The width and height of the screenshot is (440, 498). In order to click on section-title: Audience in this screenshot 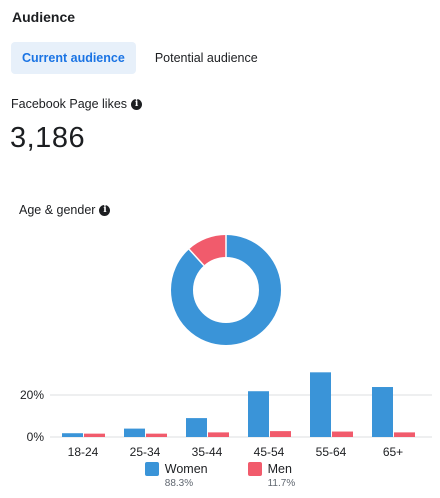, I will do `click(44, 17)`.